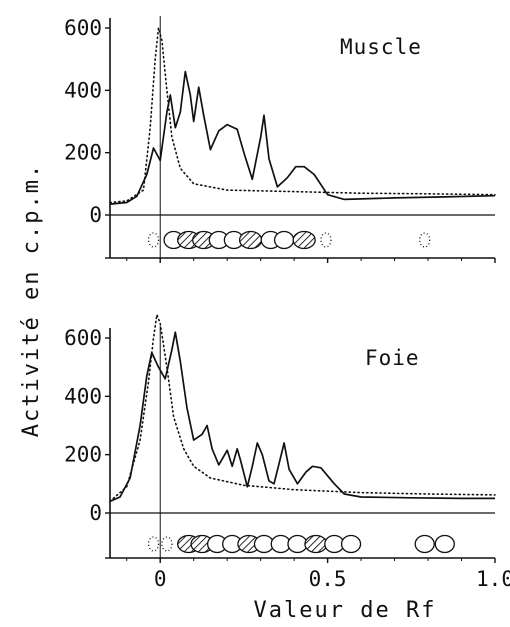  Describe the element at coordinates (31, 300) in the screenshot. I see `y-axis-label: Activité en c.p.m.` at that location.